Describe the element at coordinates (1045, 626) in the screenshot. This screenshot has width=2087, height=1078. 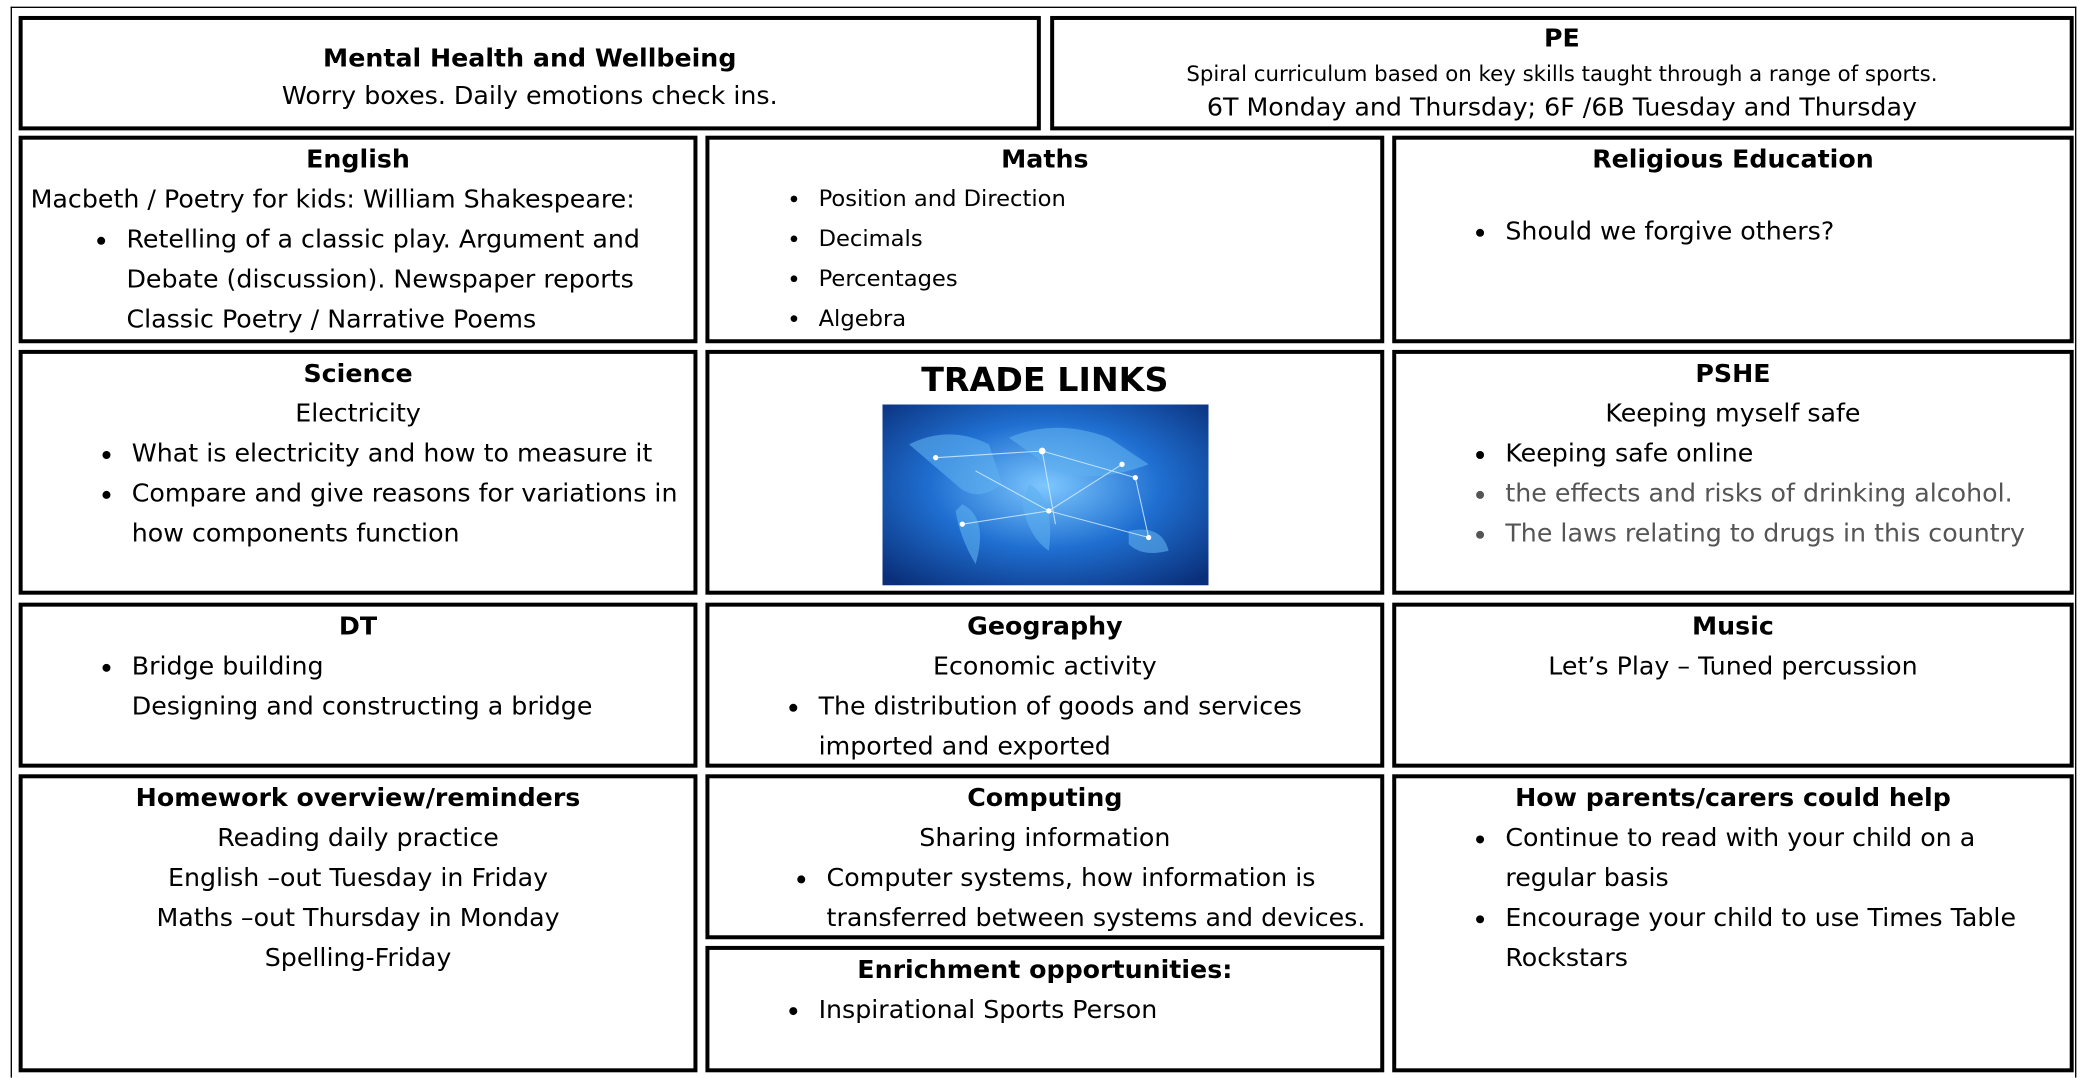
I see `heading: Geography` at that location.